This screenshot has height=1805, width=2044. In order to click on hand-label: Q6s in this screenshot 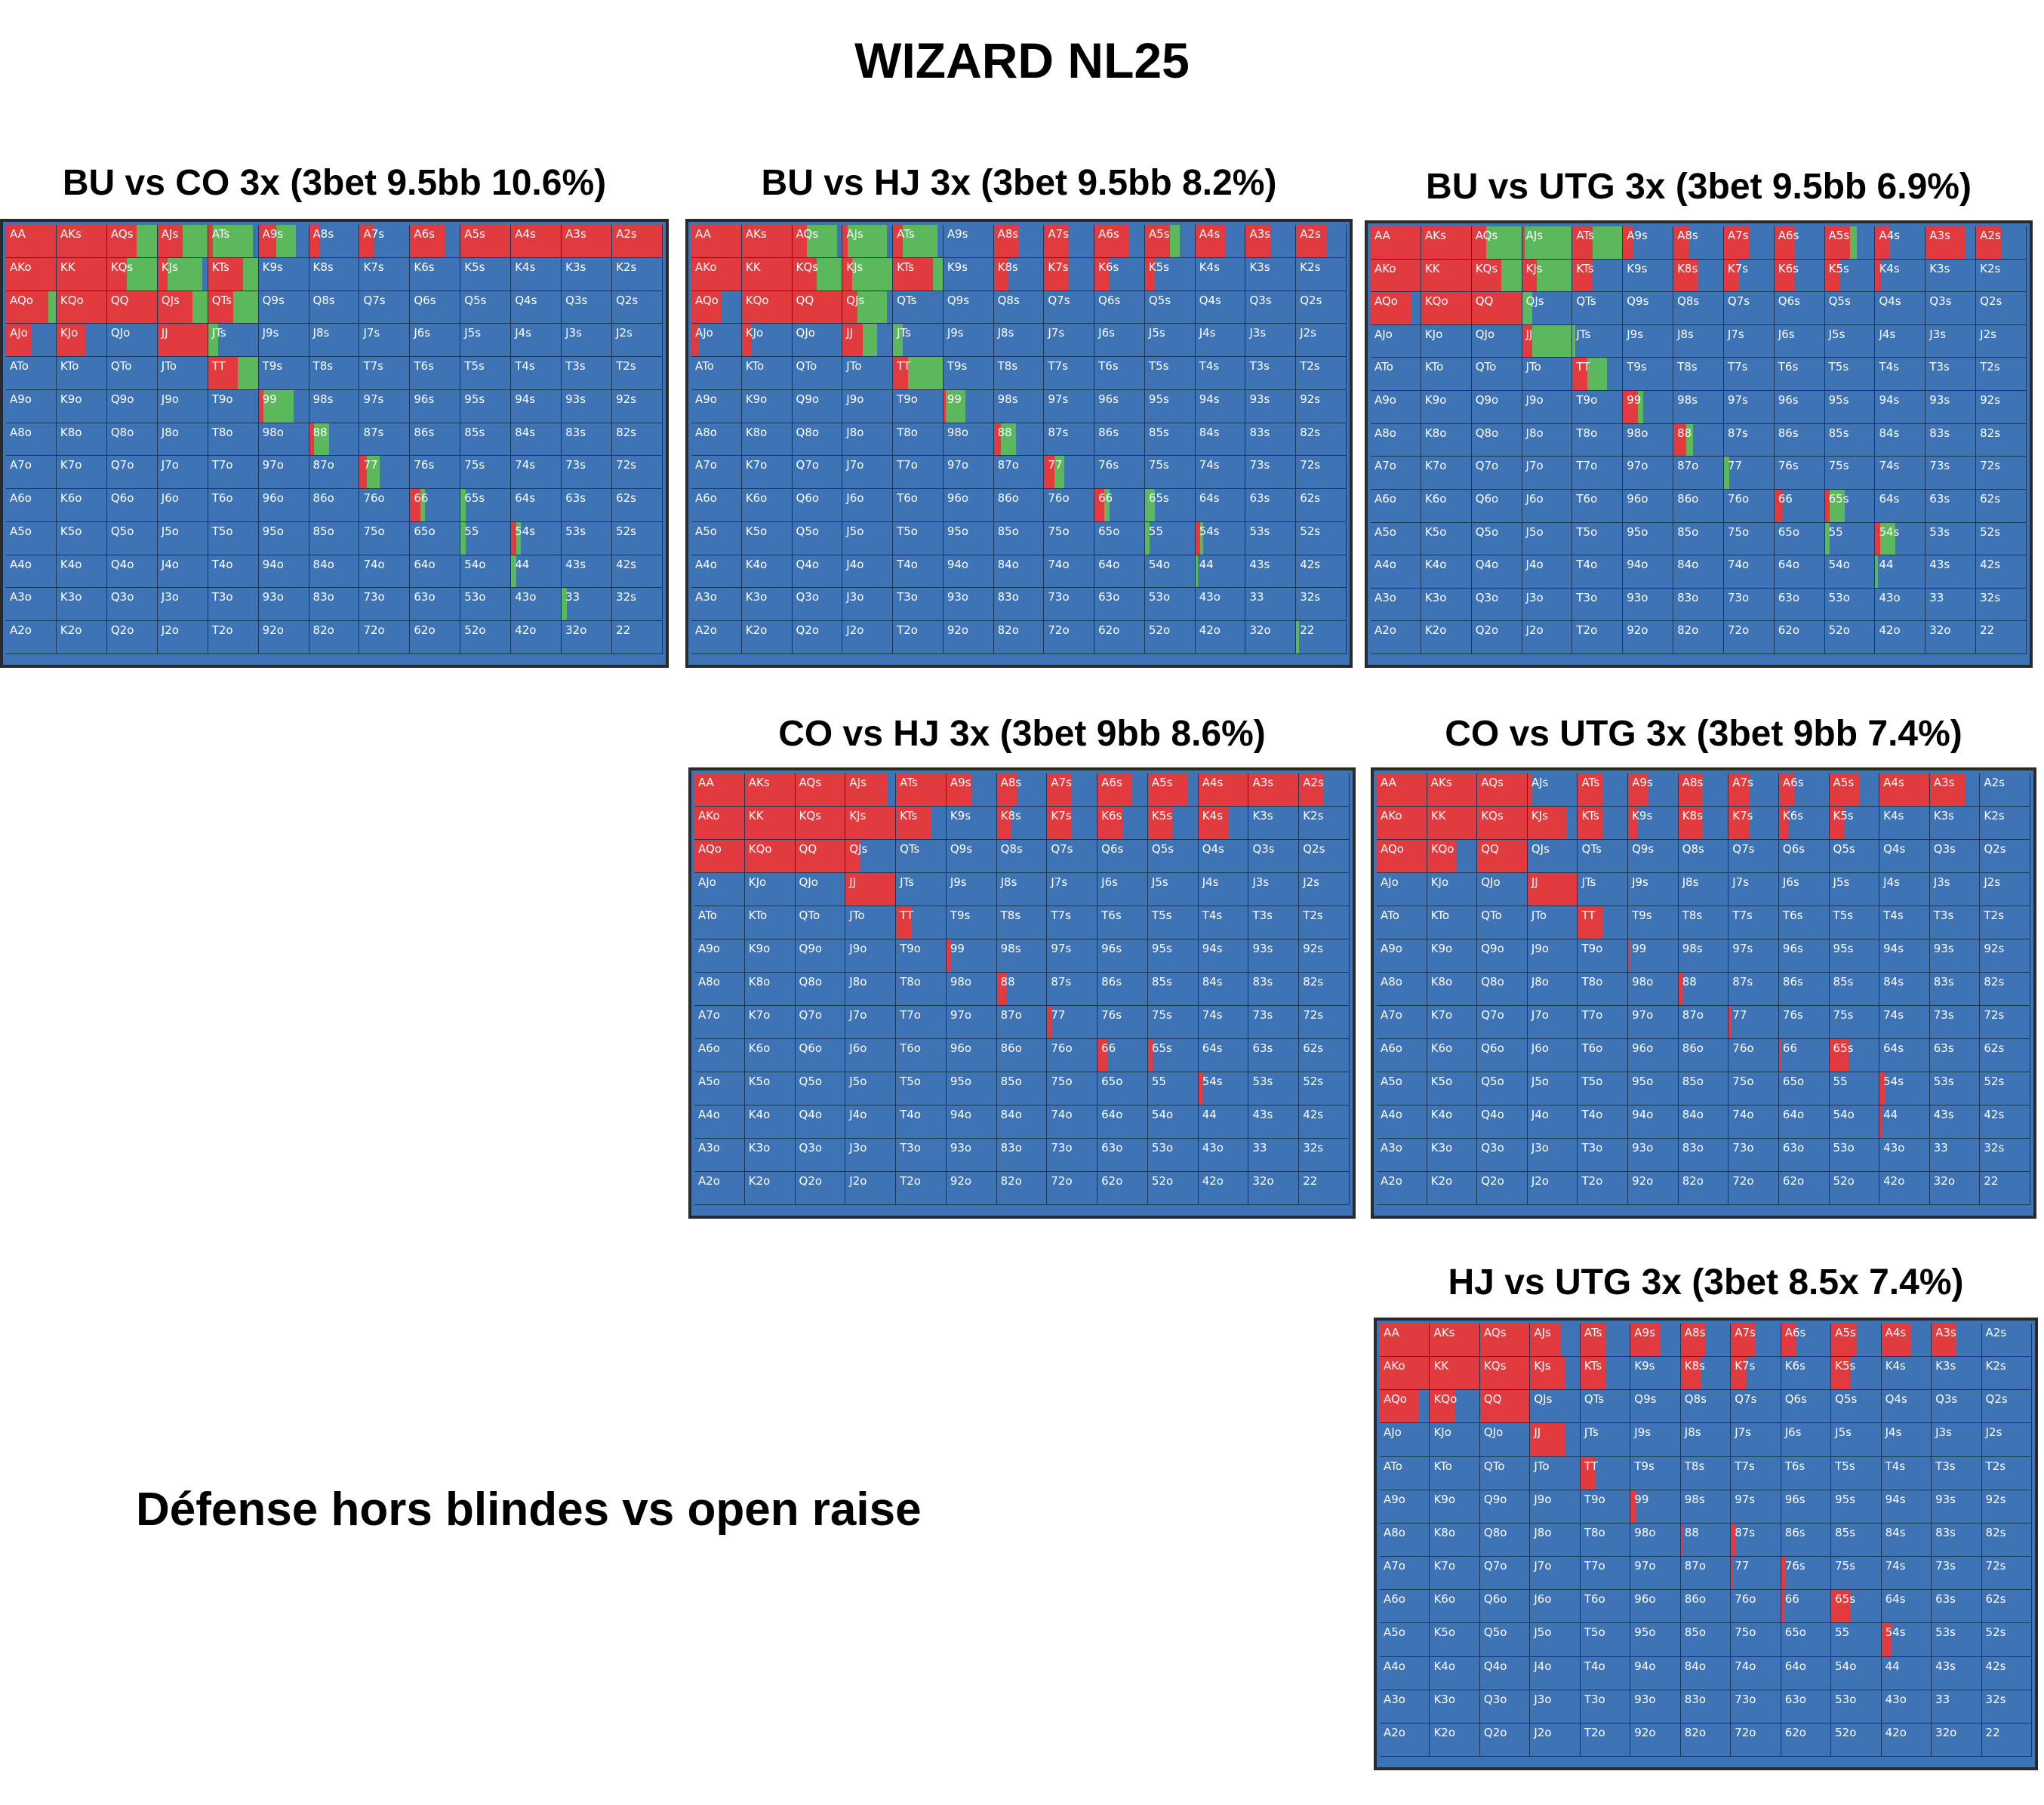, I will do `click(1795, 1399)`.